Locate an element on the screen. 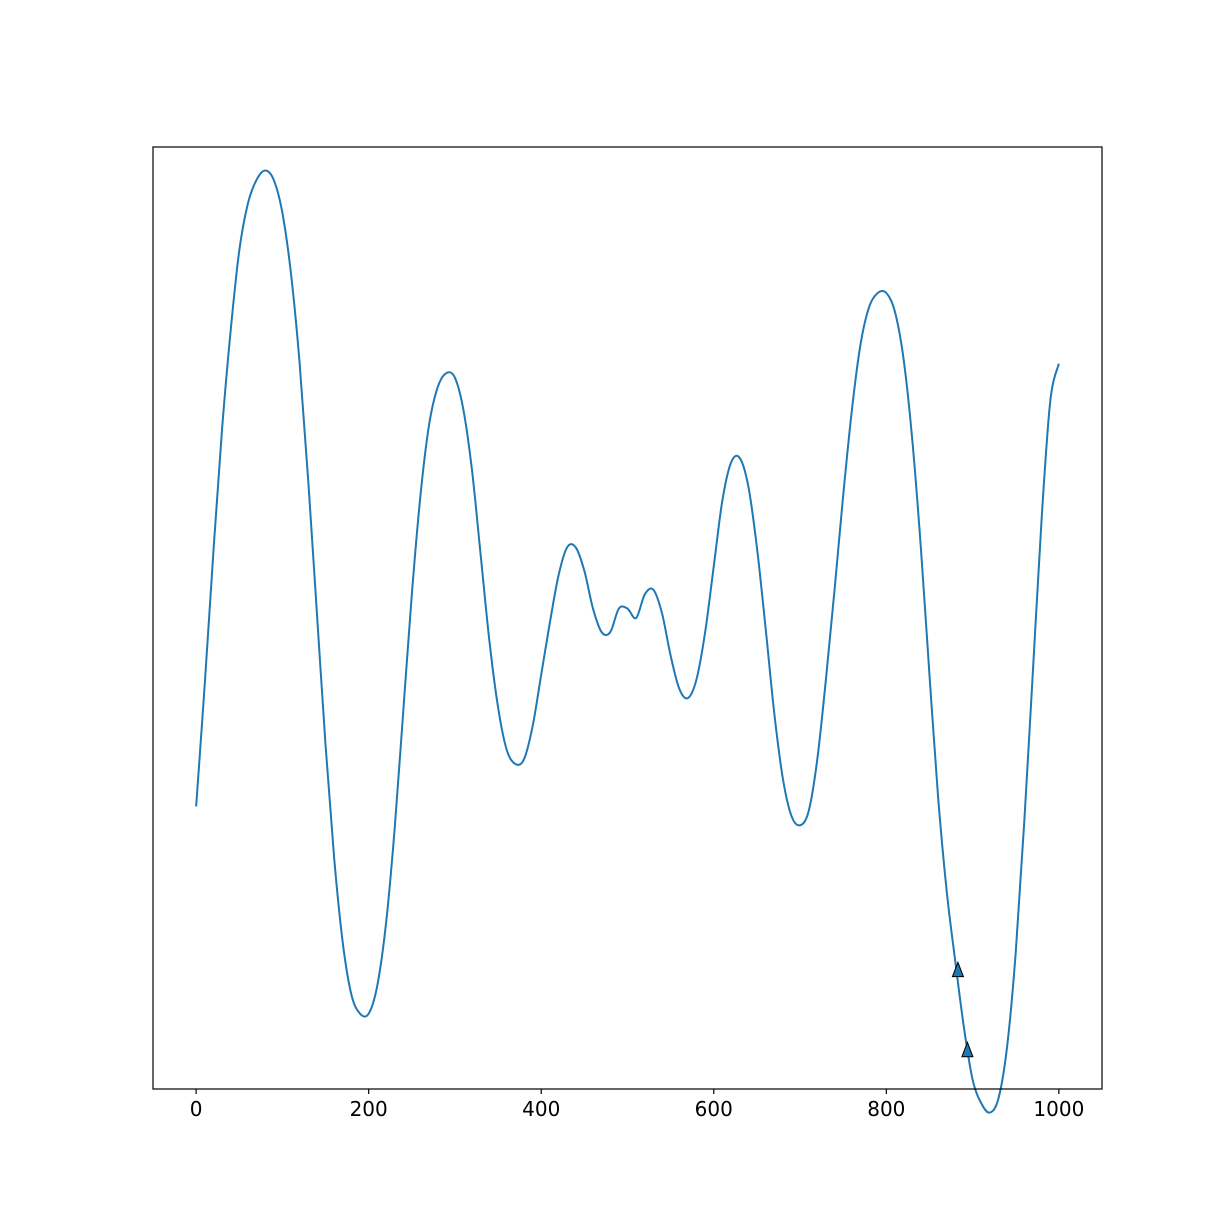 This screenshot has height=1224, width=1224. x-tick-label-3: 600 is located at coordinates (714, 1109).